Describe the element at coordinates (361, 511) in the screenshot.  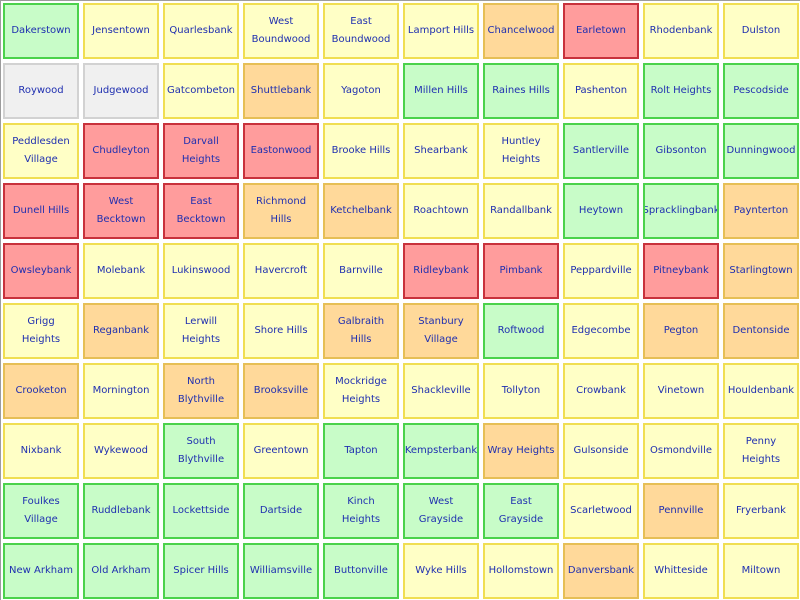
I see `suburb-kinch-heights: Kinch Heights` at that location.